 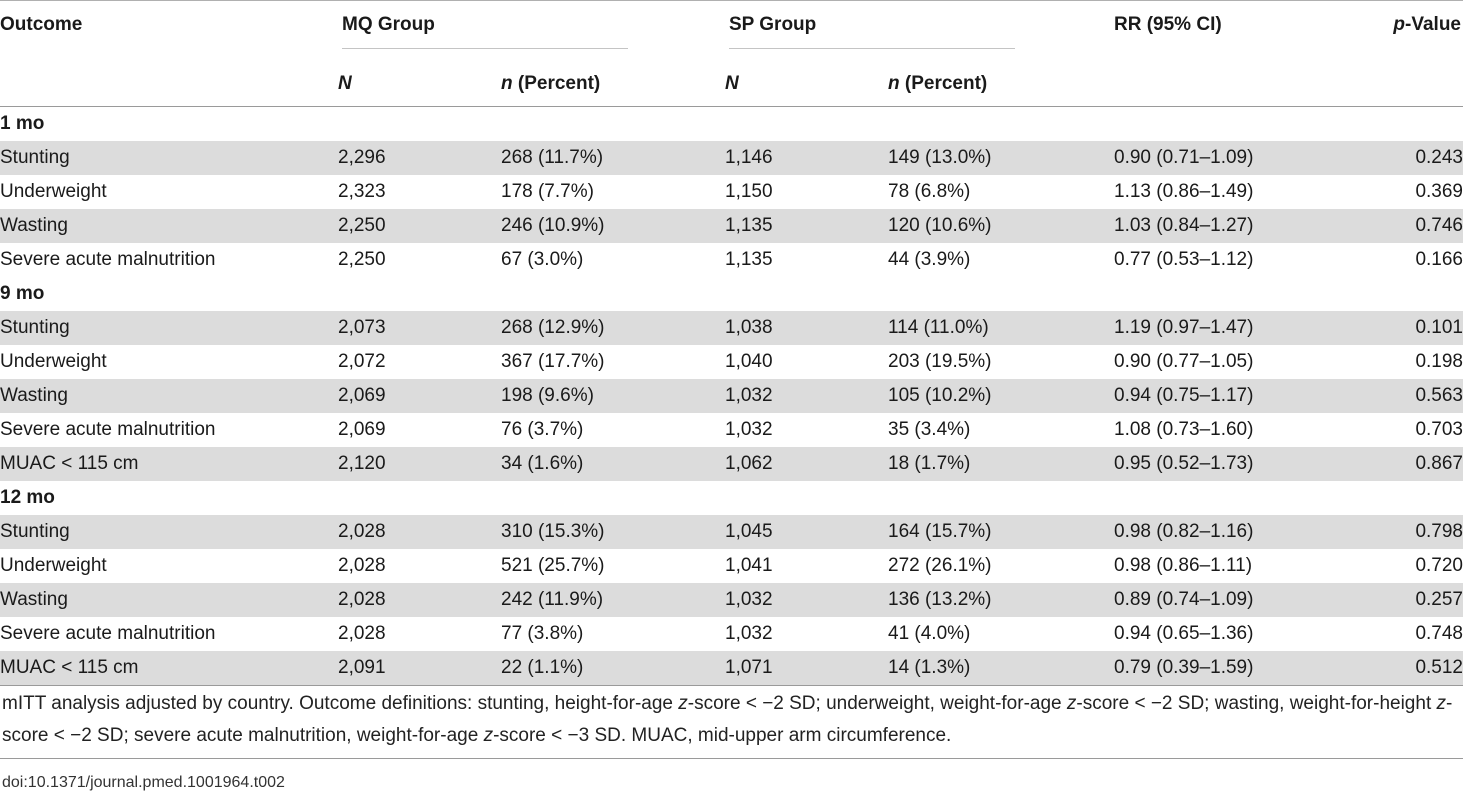 What do you see at coordinates (806, 532) in the screenshot?
I see `sp-N-cell: 1,045` at bounding box center [806, 532].